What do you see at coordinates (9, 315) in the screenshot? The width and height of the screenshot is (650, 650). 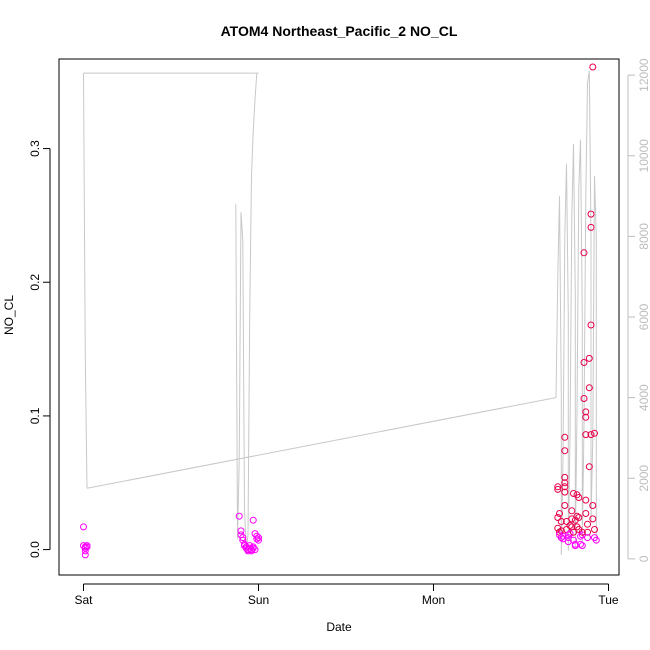 I see `y-axis-label: NO_CL` at bounding box center [9, 315].